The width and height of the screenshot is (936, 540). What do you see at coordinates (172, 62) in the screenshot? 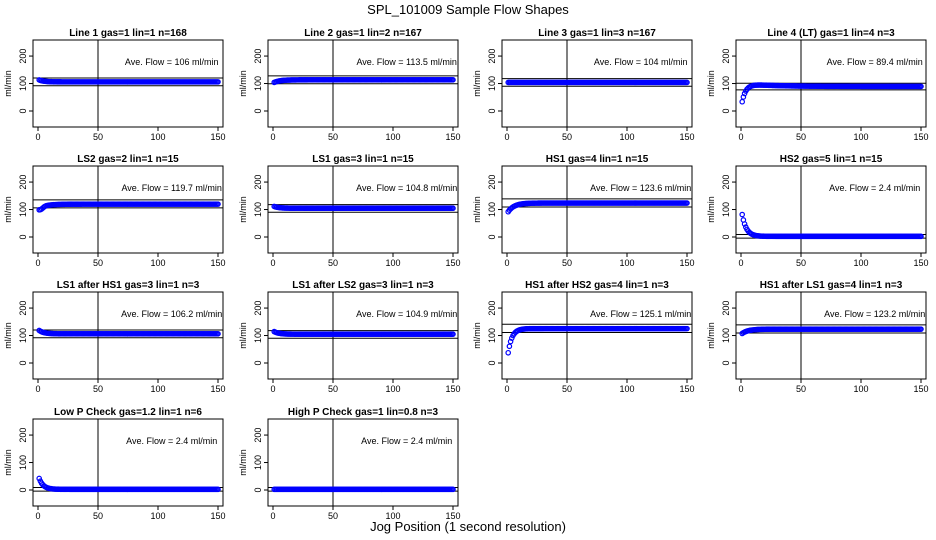
I see `average-flow-annotation: Ave. Flow = 106 ml/min` at bounding box center [172, 62].